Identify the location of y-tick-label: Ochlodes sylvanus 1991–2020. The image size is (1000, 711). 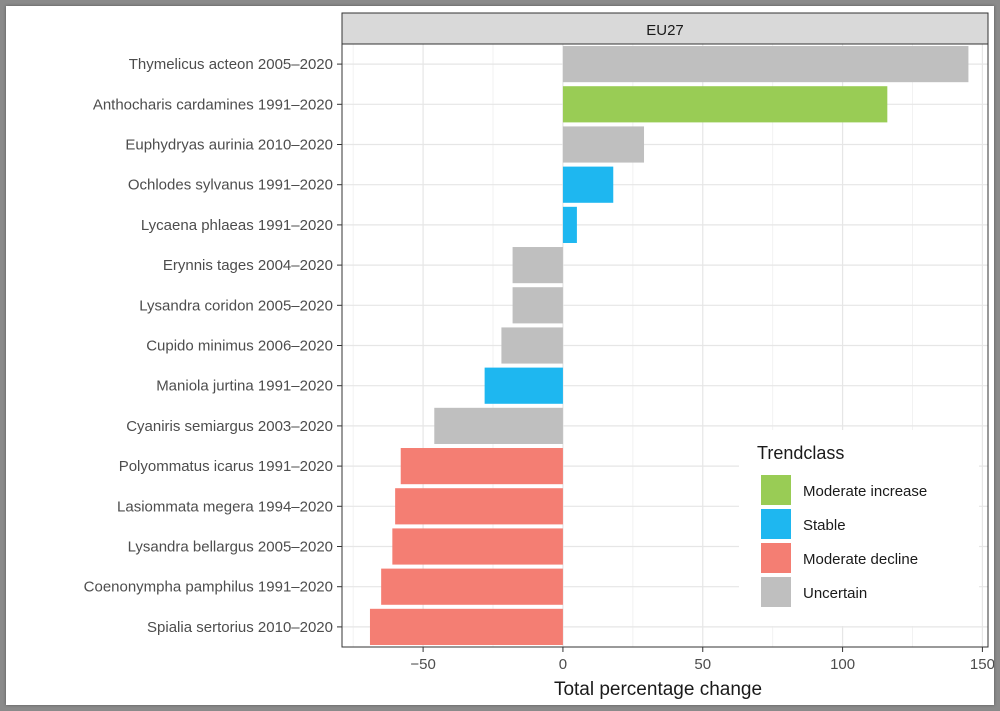
(230, 185).